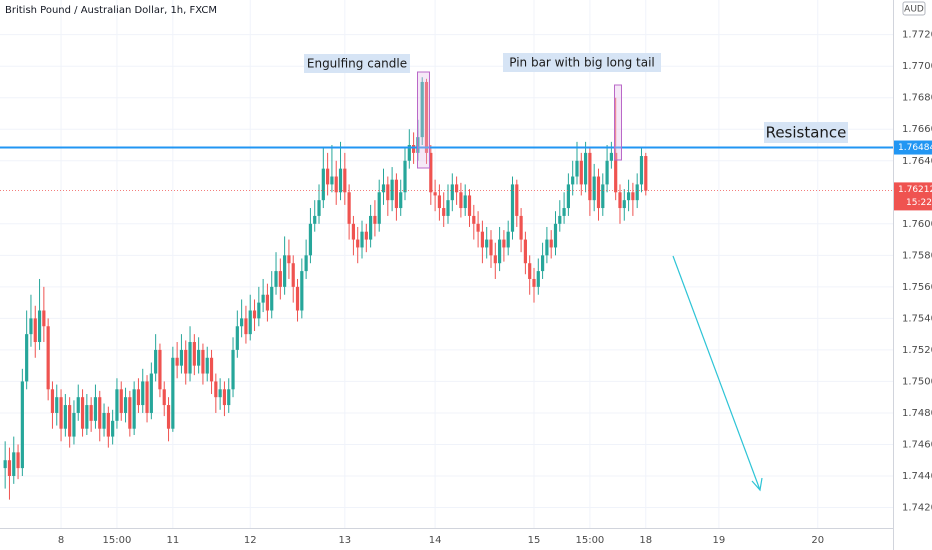 This screenshot has width=932, height=550. What do you see at coordinates (917, 287) in the screenshot?
I see `y-tick-label: 1.75600` at bounding box center [917, 287].